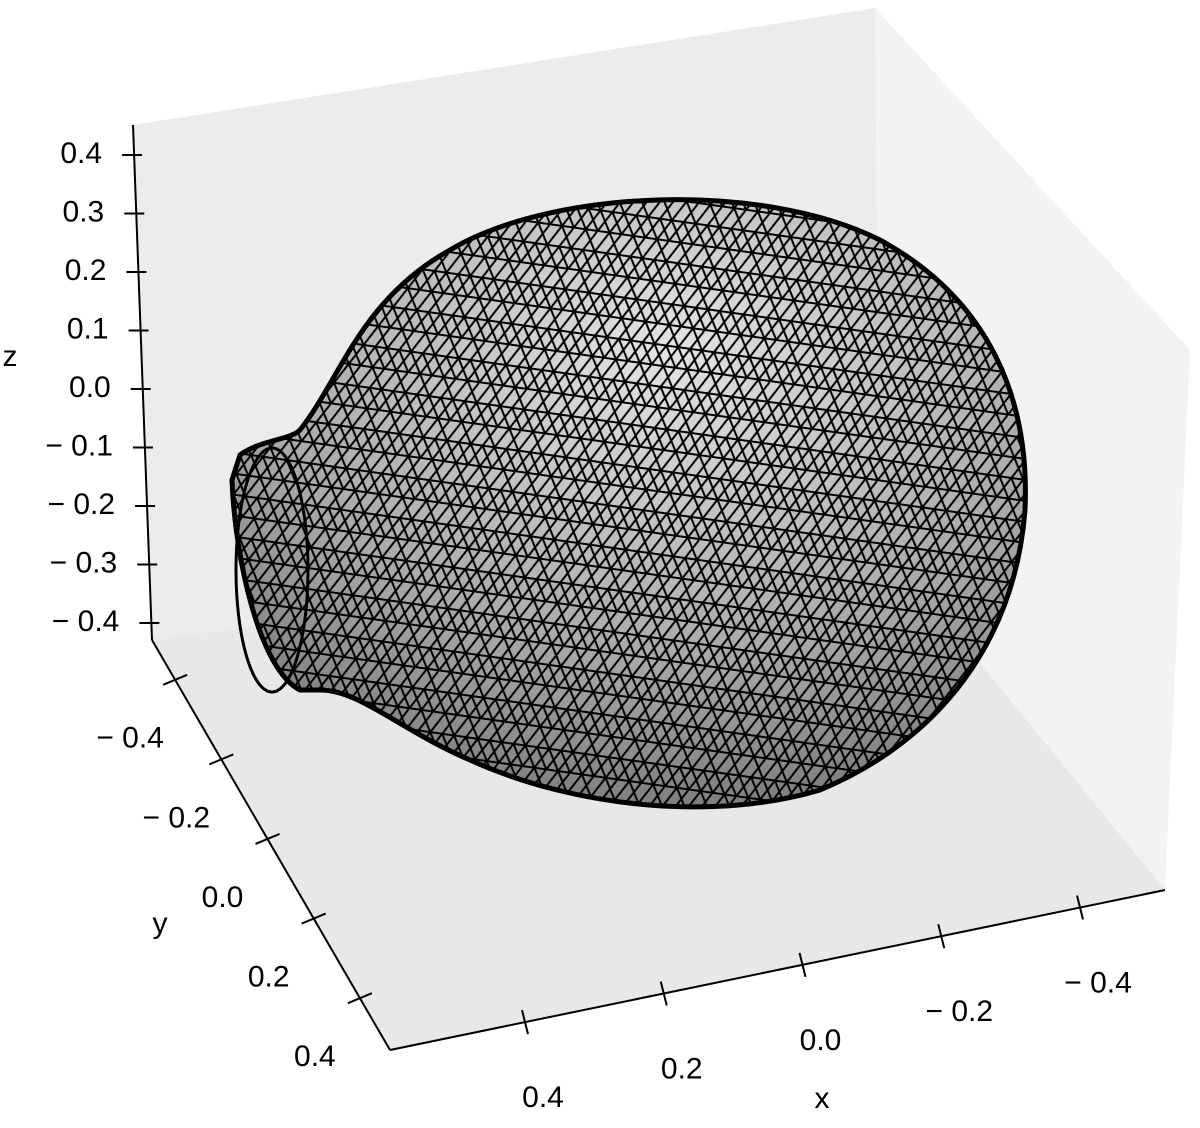 The height and width of the screenshot is (1128, 1200). What do you see at coordinates (959, 1011) in the screenshot?
I see `x-tick-label: − 0.2` at bounding box center [959, 1011].